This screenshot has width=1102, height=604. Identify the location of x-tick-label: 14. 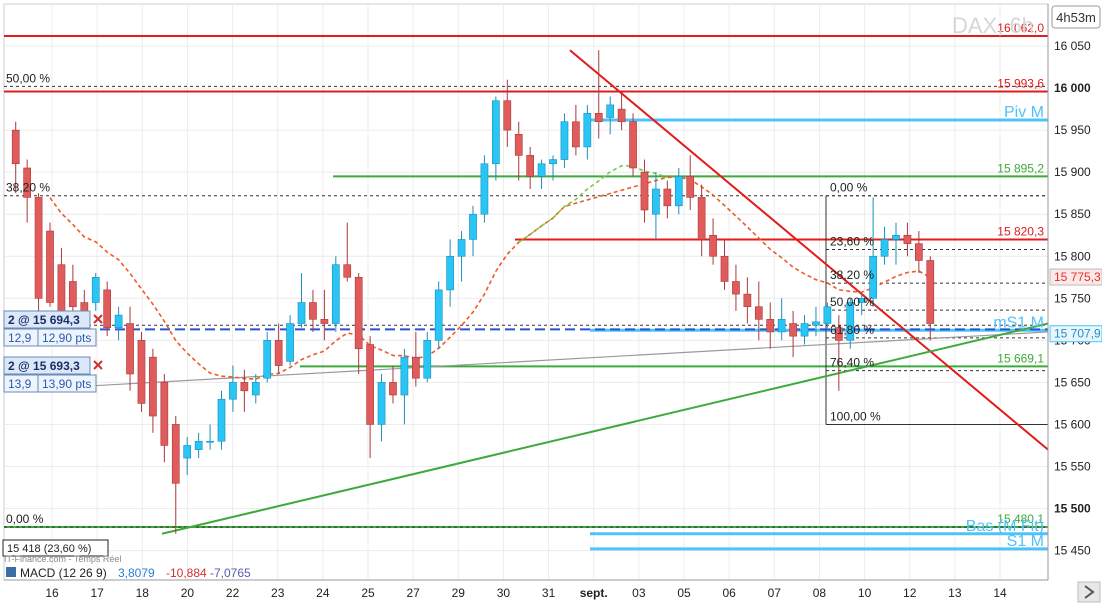
(1000, 593).